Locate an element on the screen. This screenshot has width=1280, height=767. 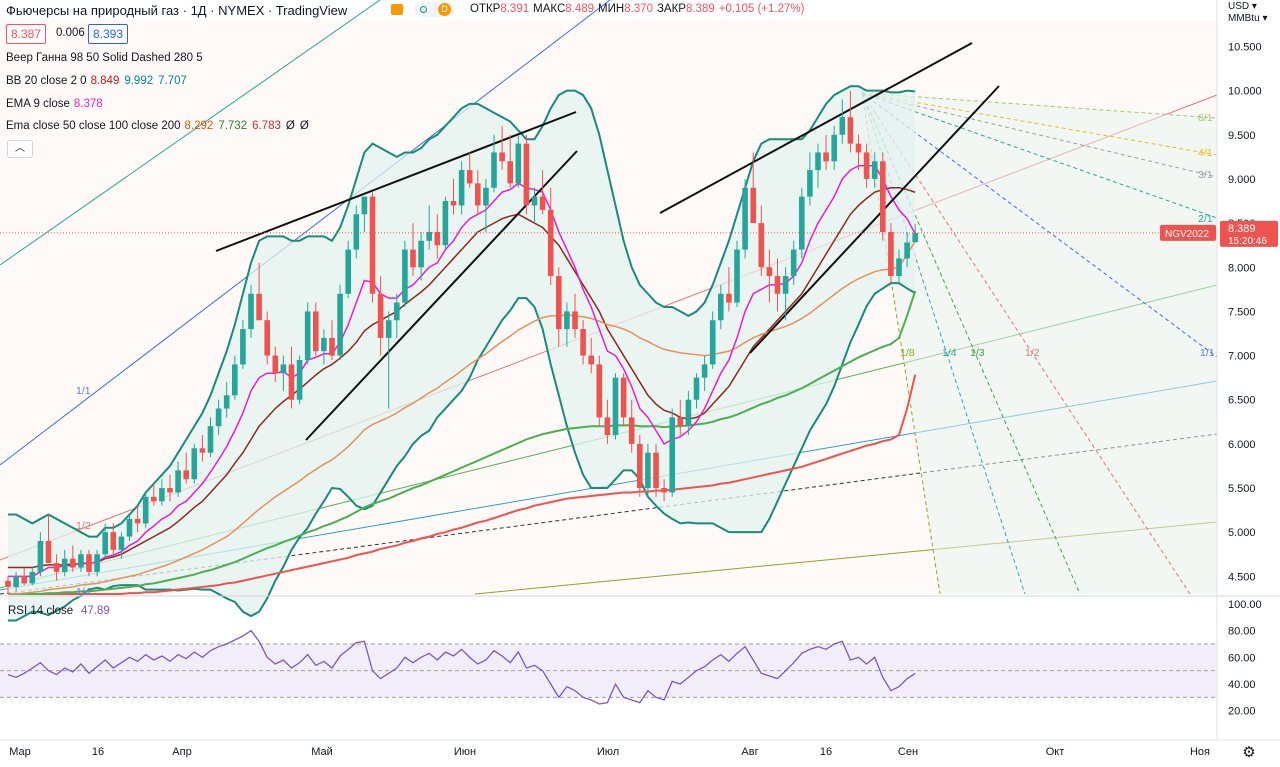
market-status-badge: D is located at coordinates (444, 9).